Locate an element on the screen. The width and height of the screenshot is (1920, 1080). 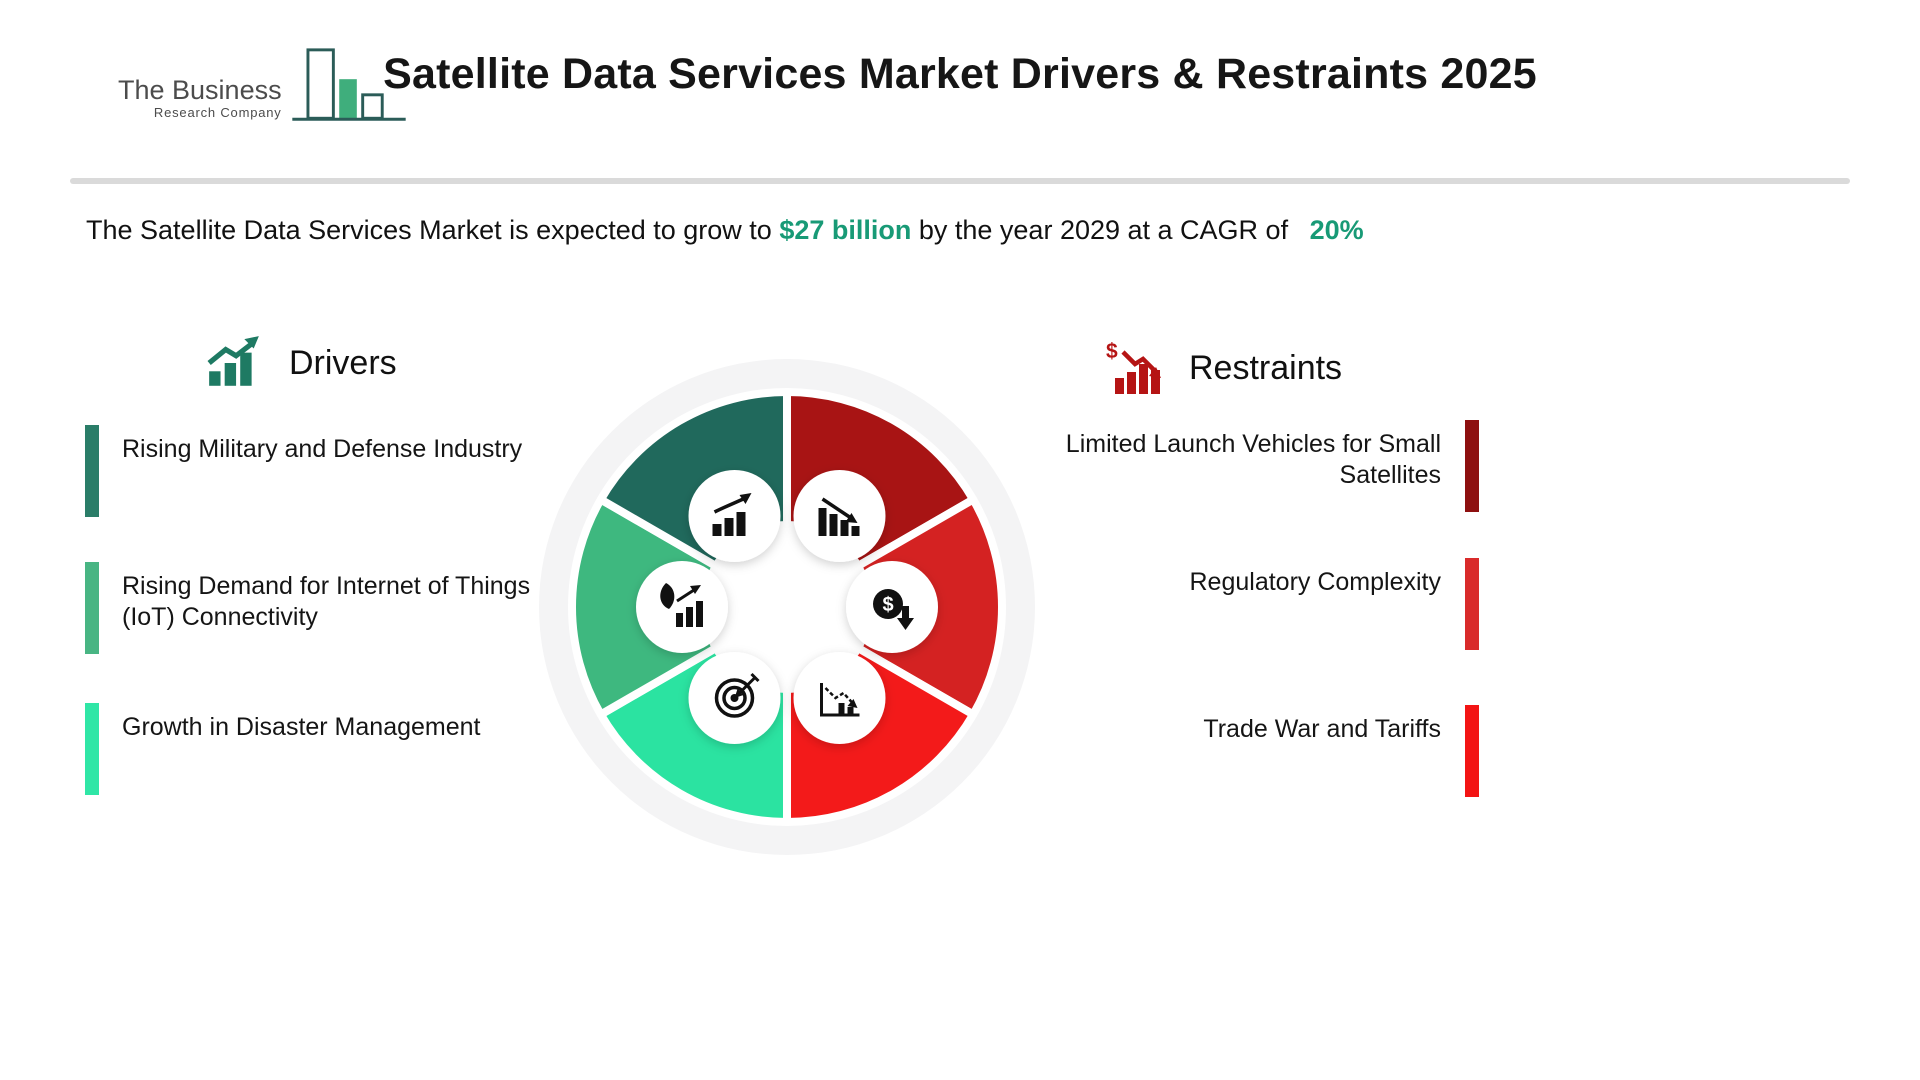
logo-line2: Research Company is located at coordinates (217, 112).